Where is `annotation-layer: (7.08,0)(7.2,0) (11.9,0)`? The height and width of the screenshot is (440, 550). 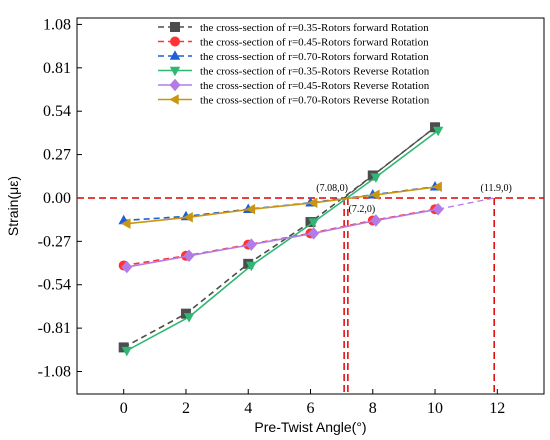
annotation-layer: (7.08,0)(7.2,0) (11.9,0) is located at coordinates (414, 199).